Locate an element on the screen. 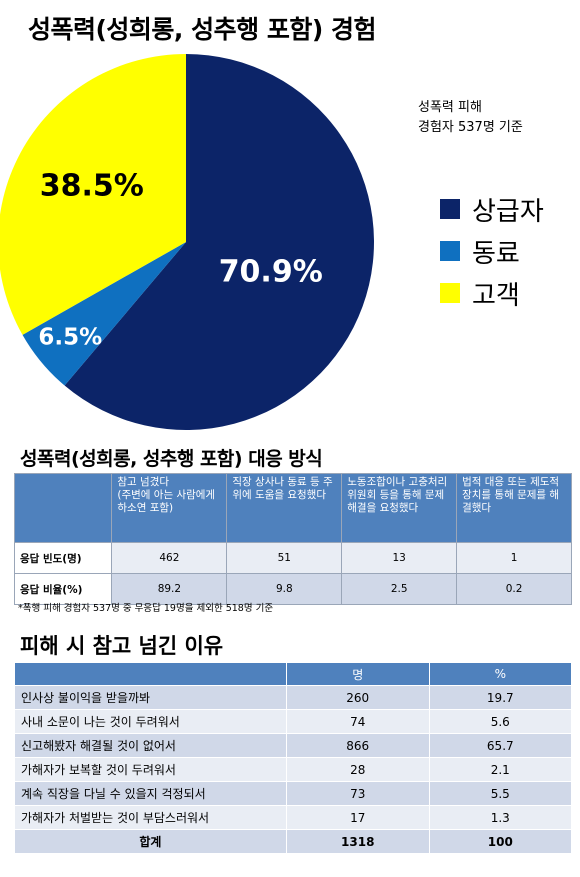 The height and width of the screenshot is (877, 580). total-row: 합계 1318 100 is located at coordinates (293, 841).